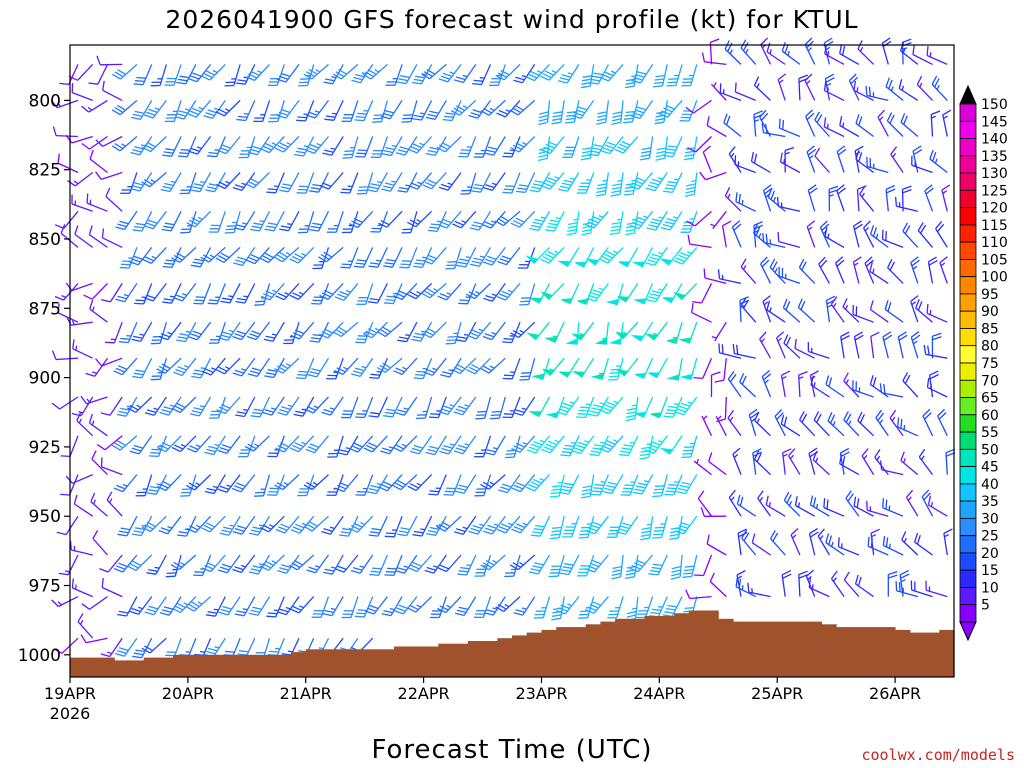 This screenshot has width=1024, height=768. I want to click on colorbar-label: 120, so click(994, 209).